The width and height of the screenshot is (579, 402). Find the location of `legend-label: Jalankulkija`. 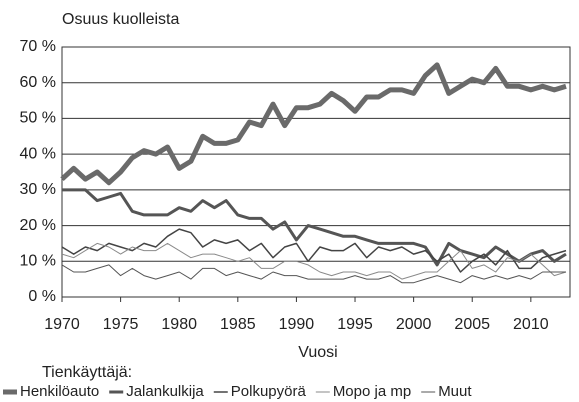

legend-label: Jalankulkija is located at coordinates (165, 391).